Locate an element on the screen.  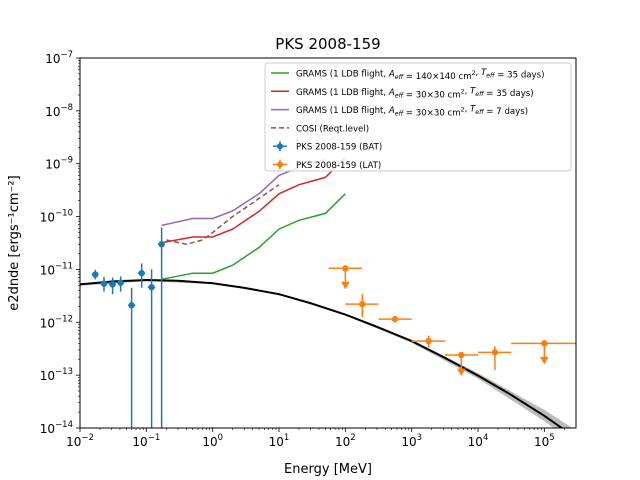
series-3-line is located at coordinates (223, 214).